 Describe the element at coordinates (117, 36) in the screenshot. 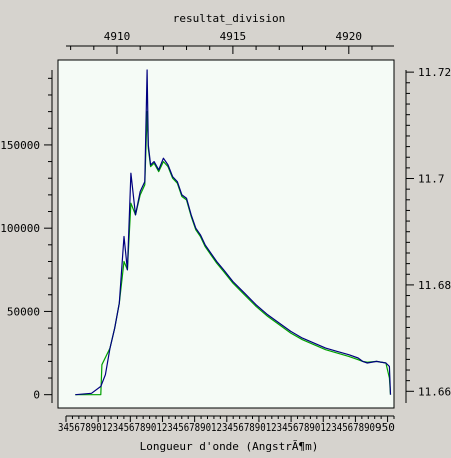

I see `top-axis-tick-label: 4910` at that location.